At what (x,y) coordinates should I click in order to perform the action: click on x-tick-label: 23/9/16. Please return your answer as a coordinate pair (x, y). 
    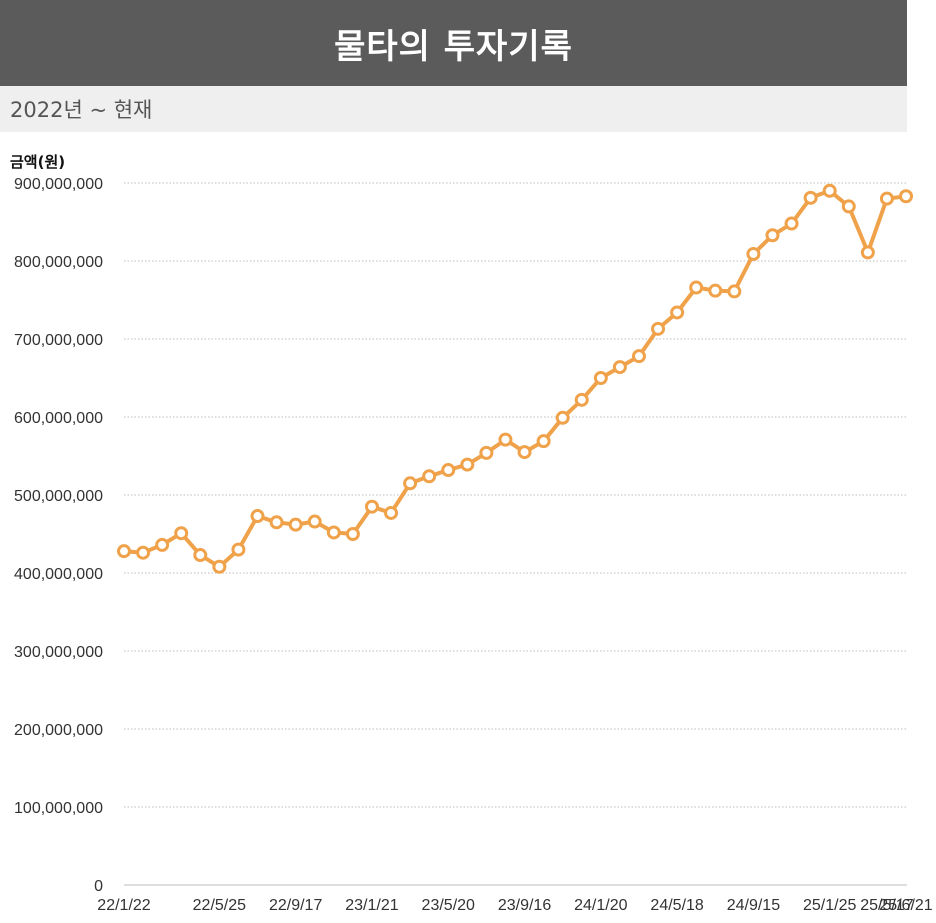
    Looking at the image, I should click on (524, 905).